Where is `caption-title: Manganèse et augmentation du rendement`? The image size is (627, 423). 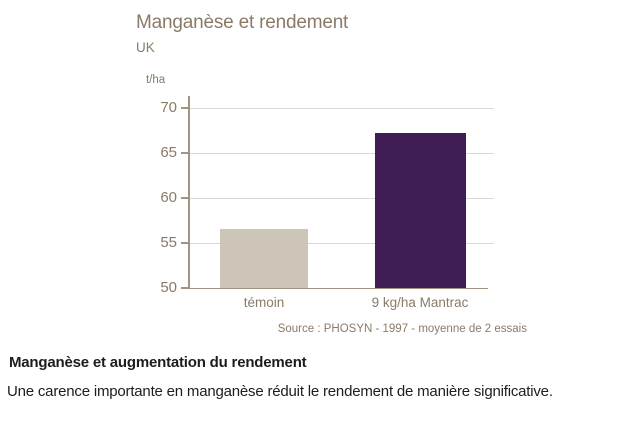 caption-title: Manganèse et augmentation du rendement is located at coordinates (158, 362).